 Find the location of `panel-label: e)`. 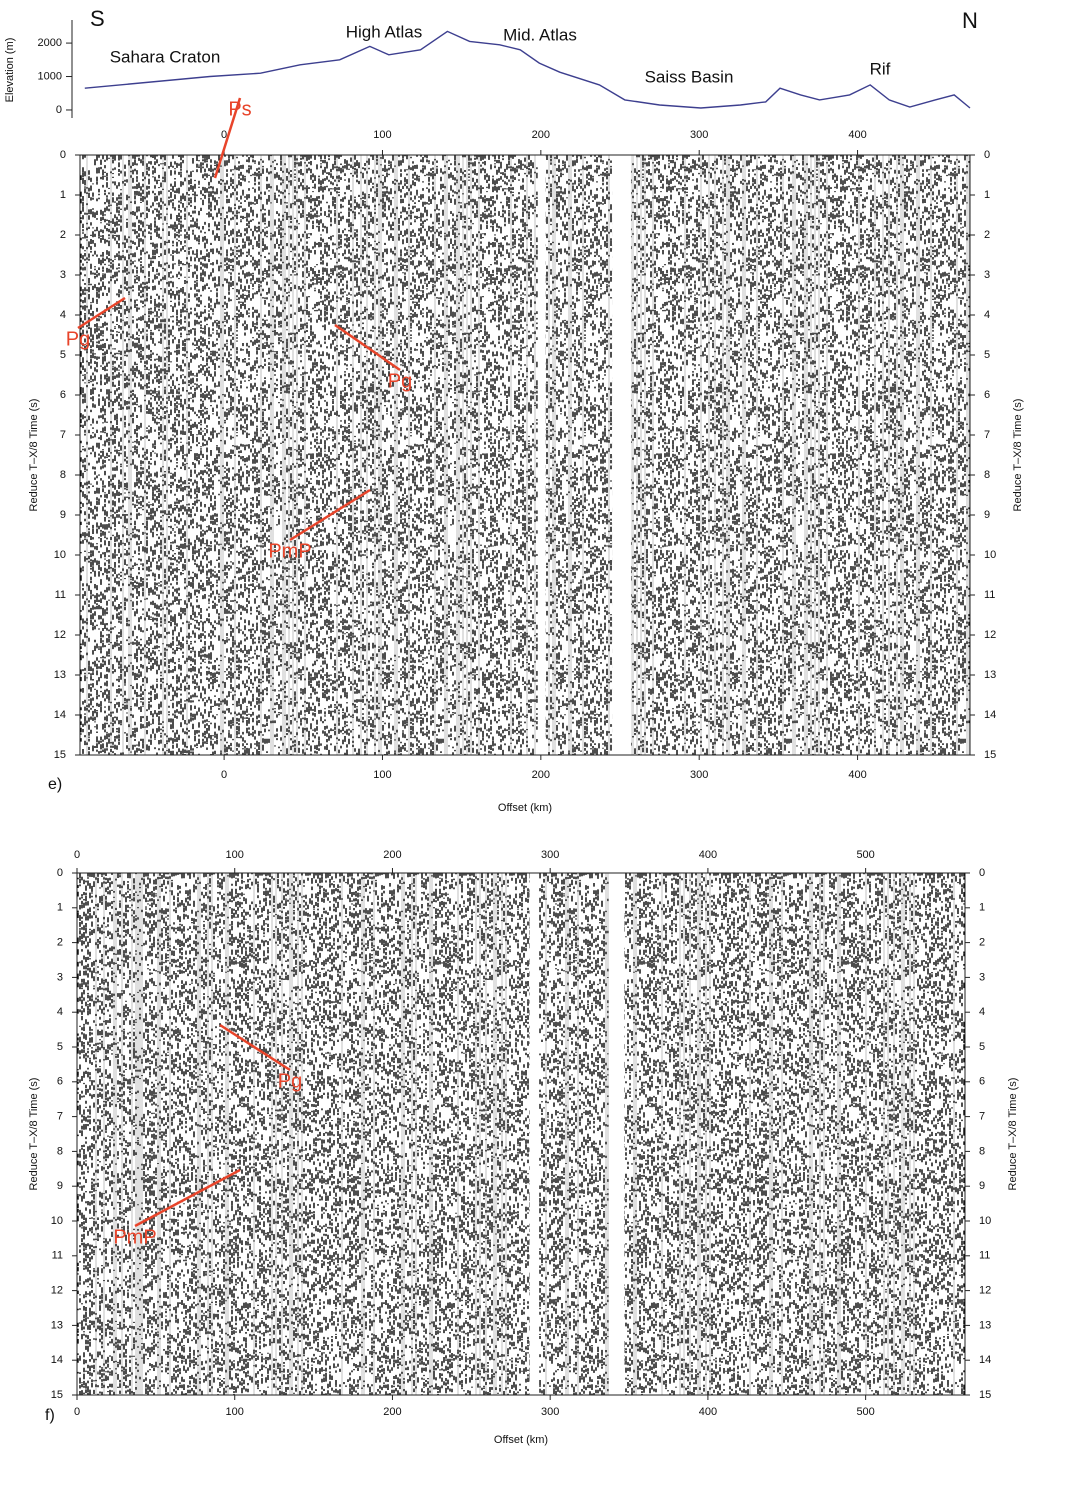

panel-label: e) is located at coordinates (55, 784).